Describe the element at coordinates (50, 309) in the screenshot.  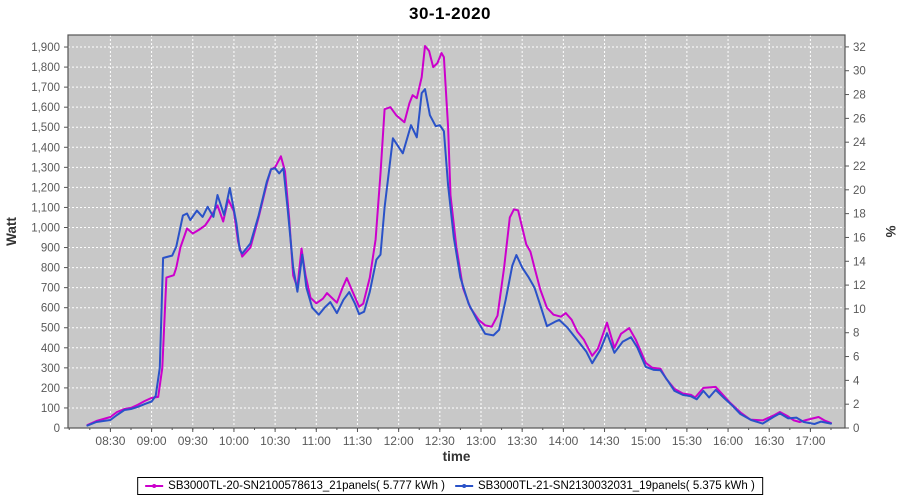
I see `left-tick-label: 600` at that location.